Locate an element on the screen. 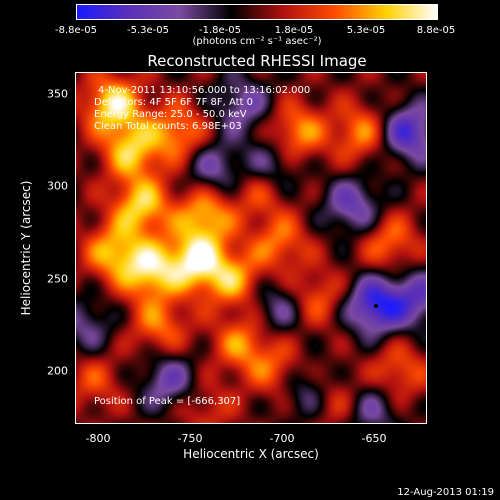 The image size is (500, 500). chart-title: Reconstructed RHESSI Image is located at coordinates (257, 61).